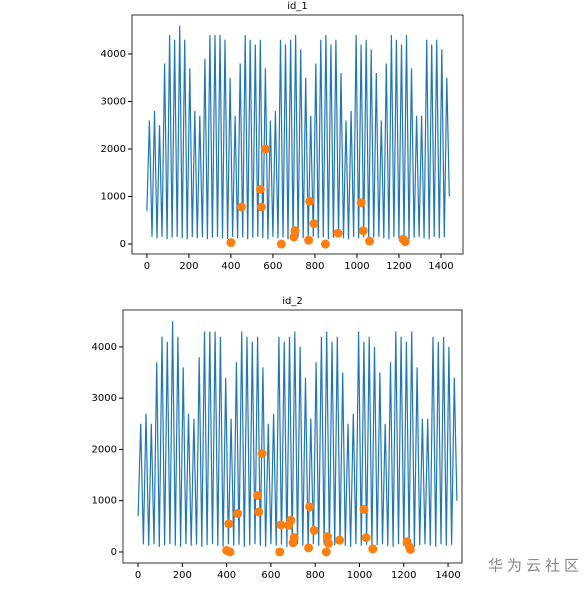  I want to click on watermark: 华为云社区, so click(535, 566).